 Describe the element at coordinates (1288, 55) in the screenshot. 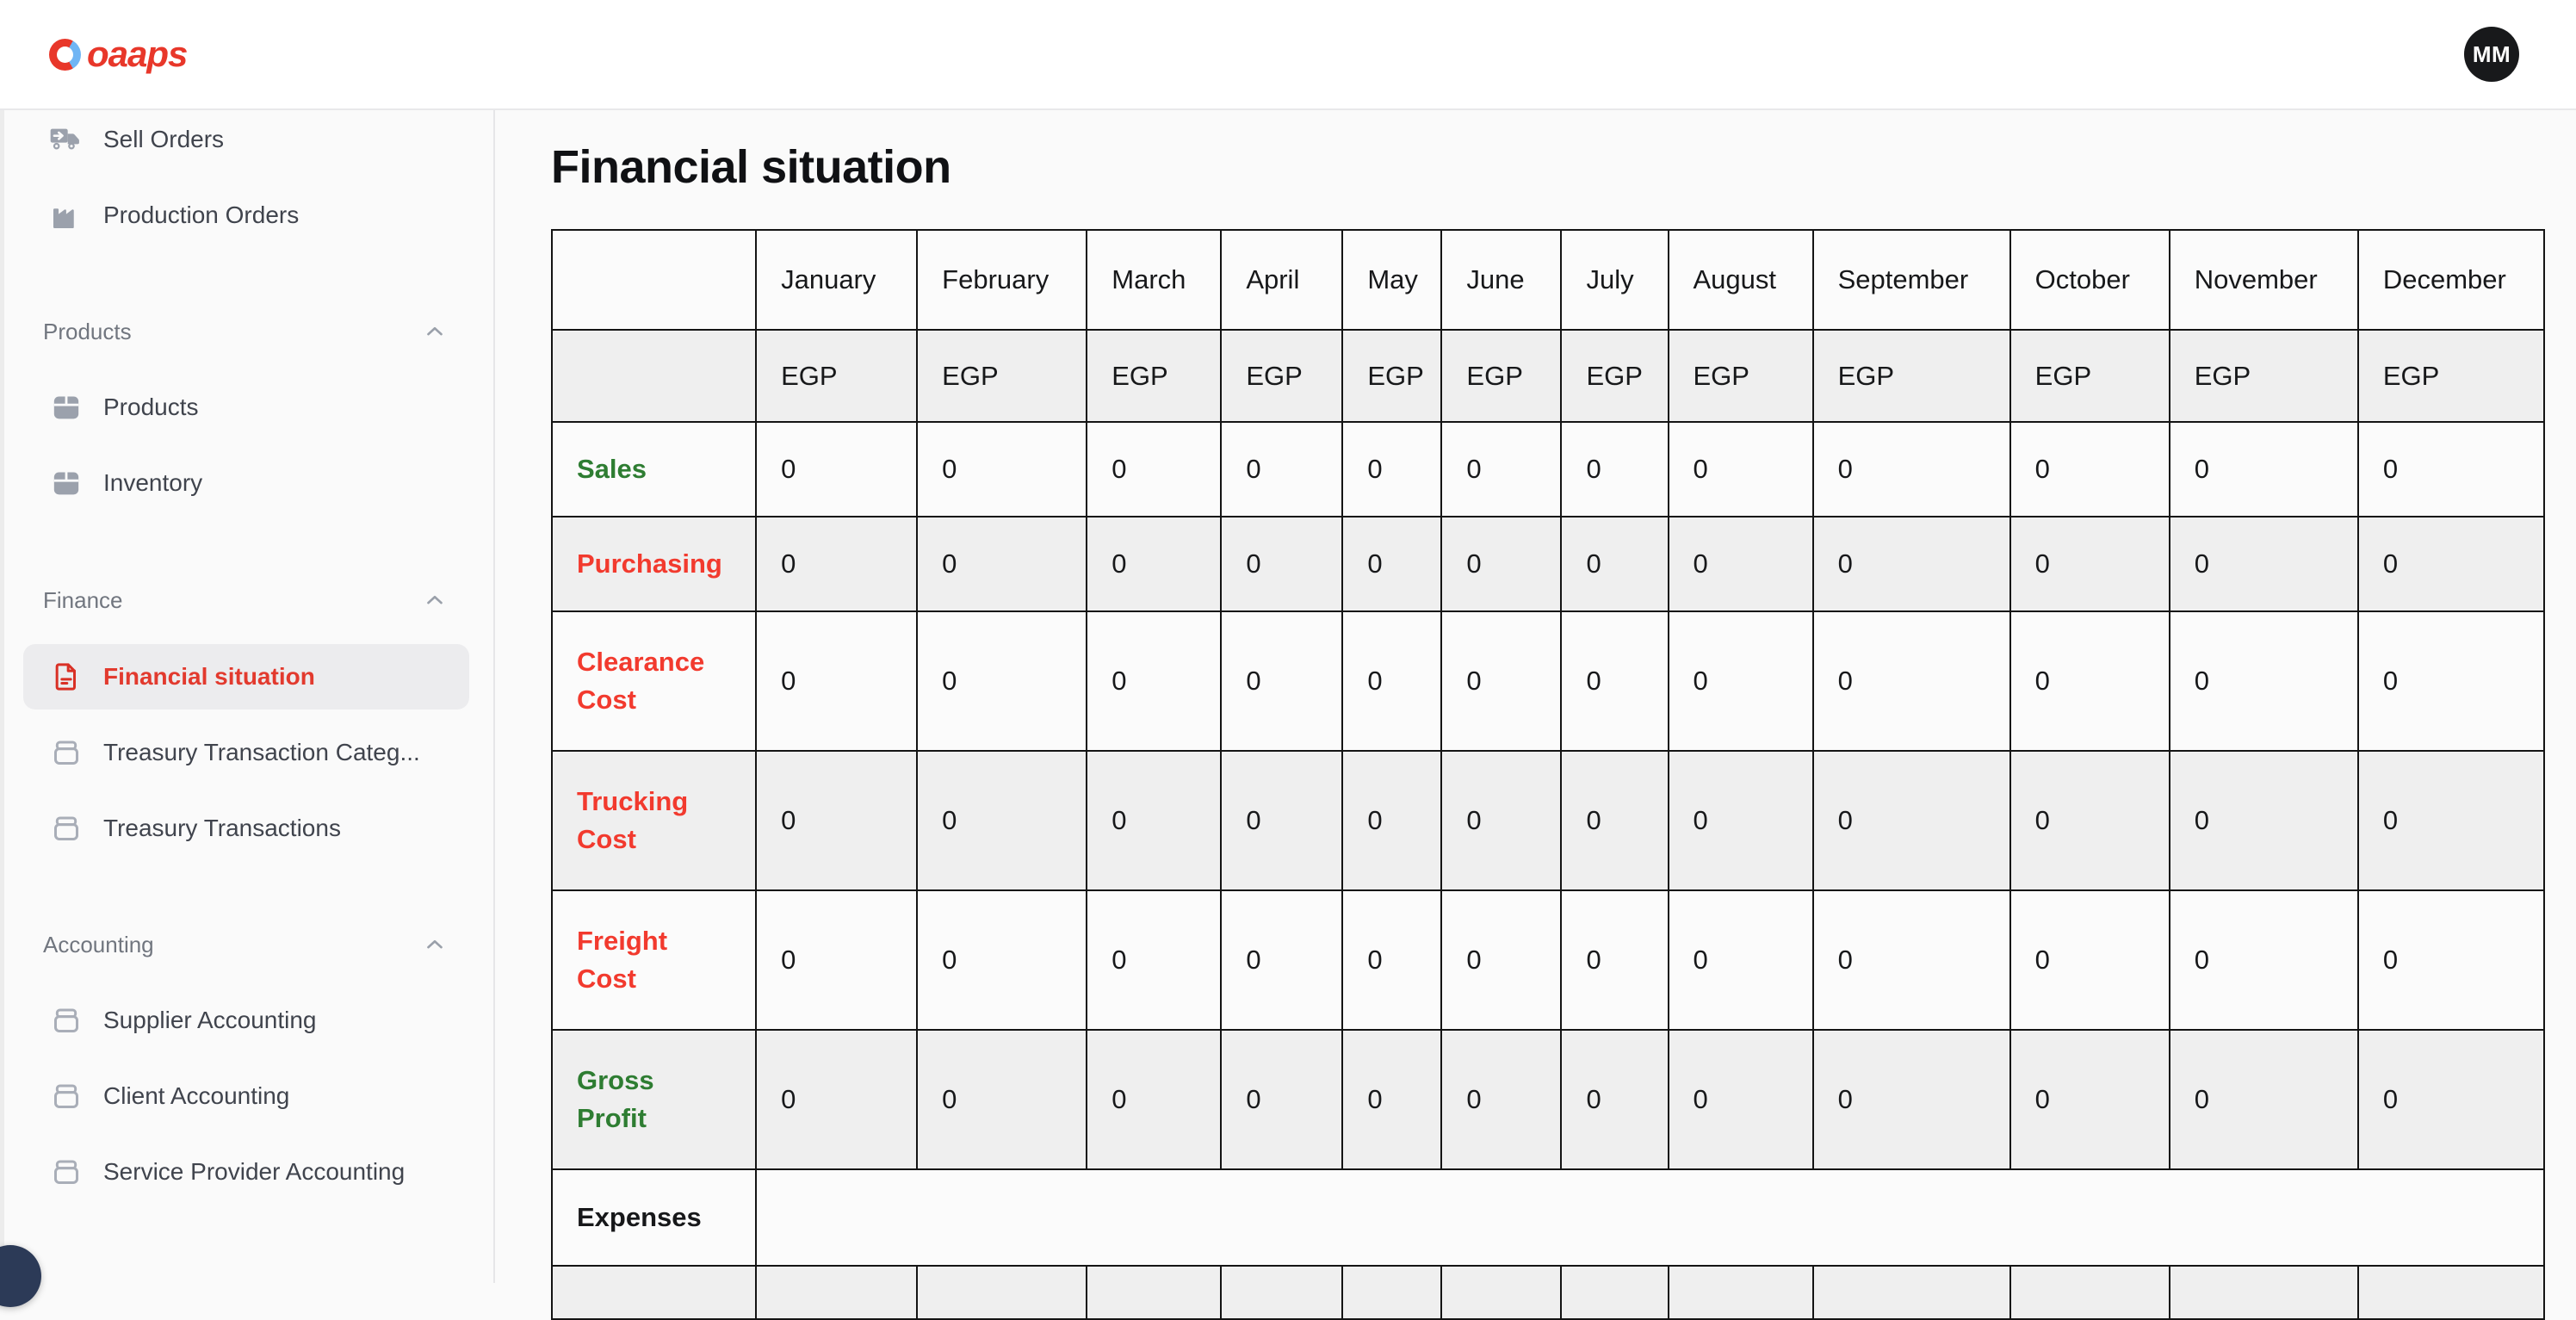

I see `app-header: oaaps MM` at that location.